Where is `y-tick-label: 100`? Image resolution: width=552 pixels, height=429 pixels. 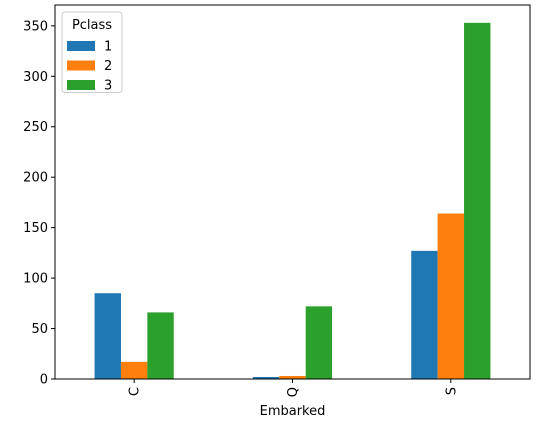 y-tick-label: 100 is located at coordinates (35, 279).